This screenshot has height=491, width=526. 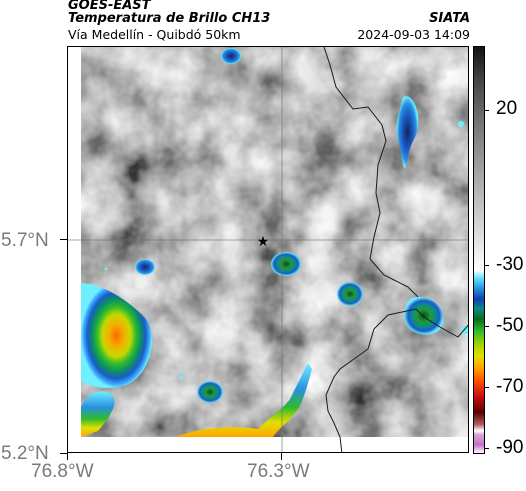 What do you see at coordinates (413, 35) in the screenshot?
I see `datetime-label: 2024-09-03 14:09` at bounding box center [413, 35].